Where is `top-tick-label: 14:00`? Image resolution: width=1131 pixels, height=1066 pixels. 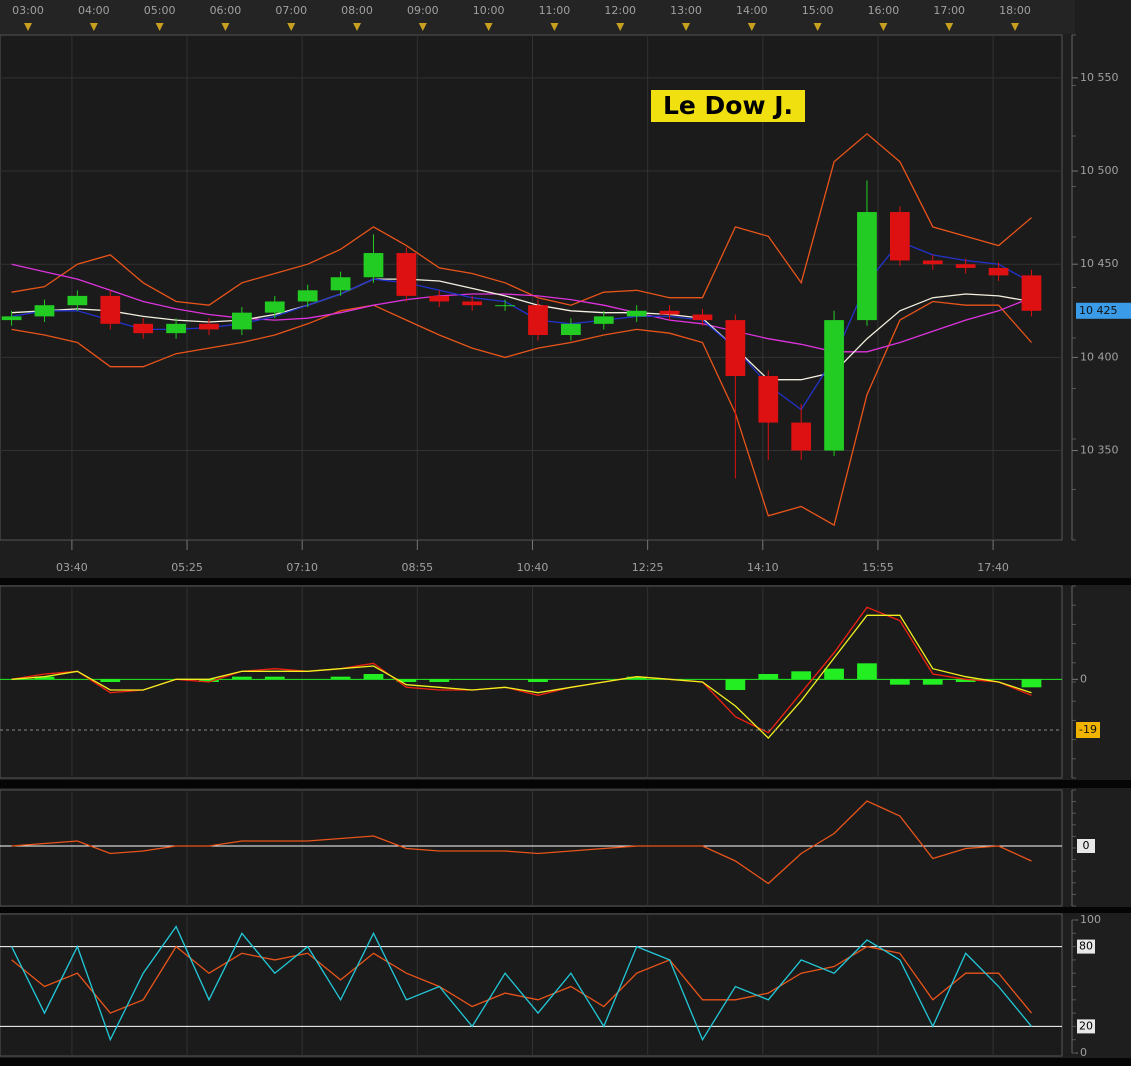
top-tick-label: 14:00 is located at coordinates (752, 10).